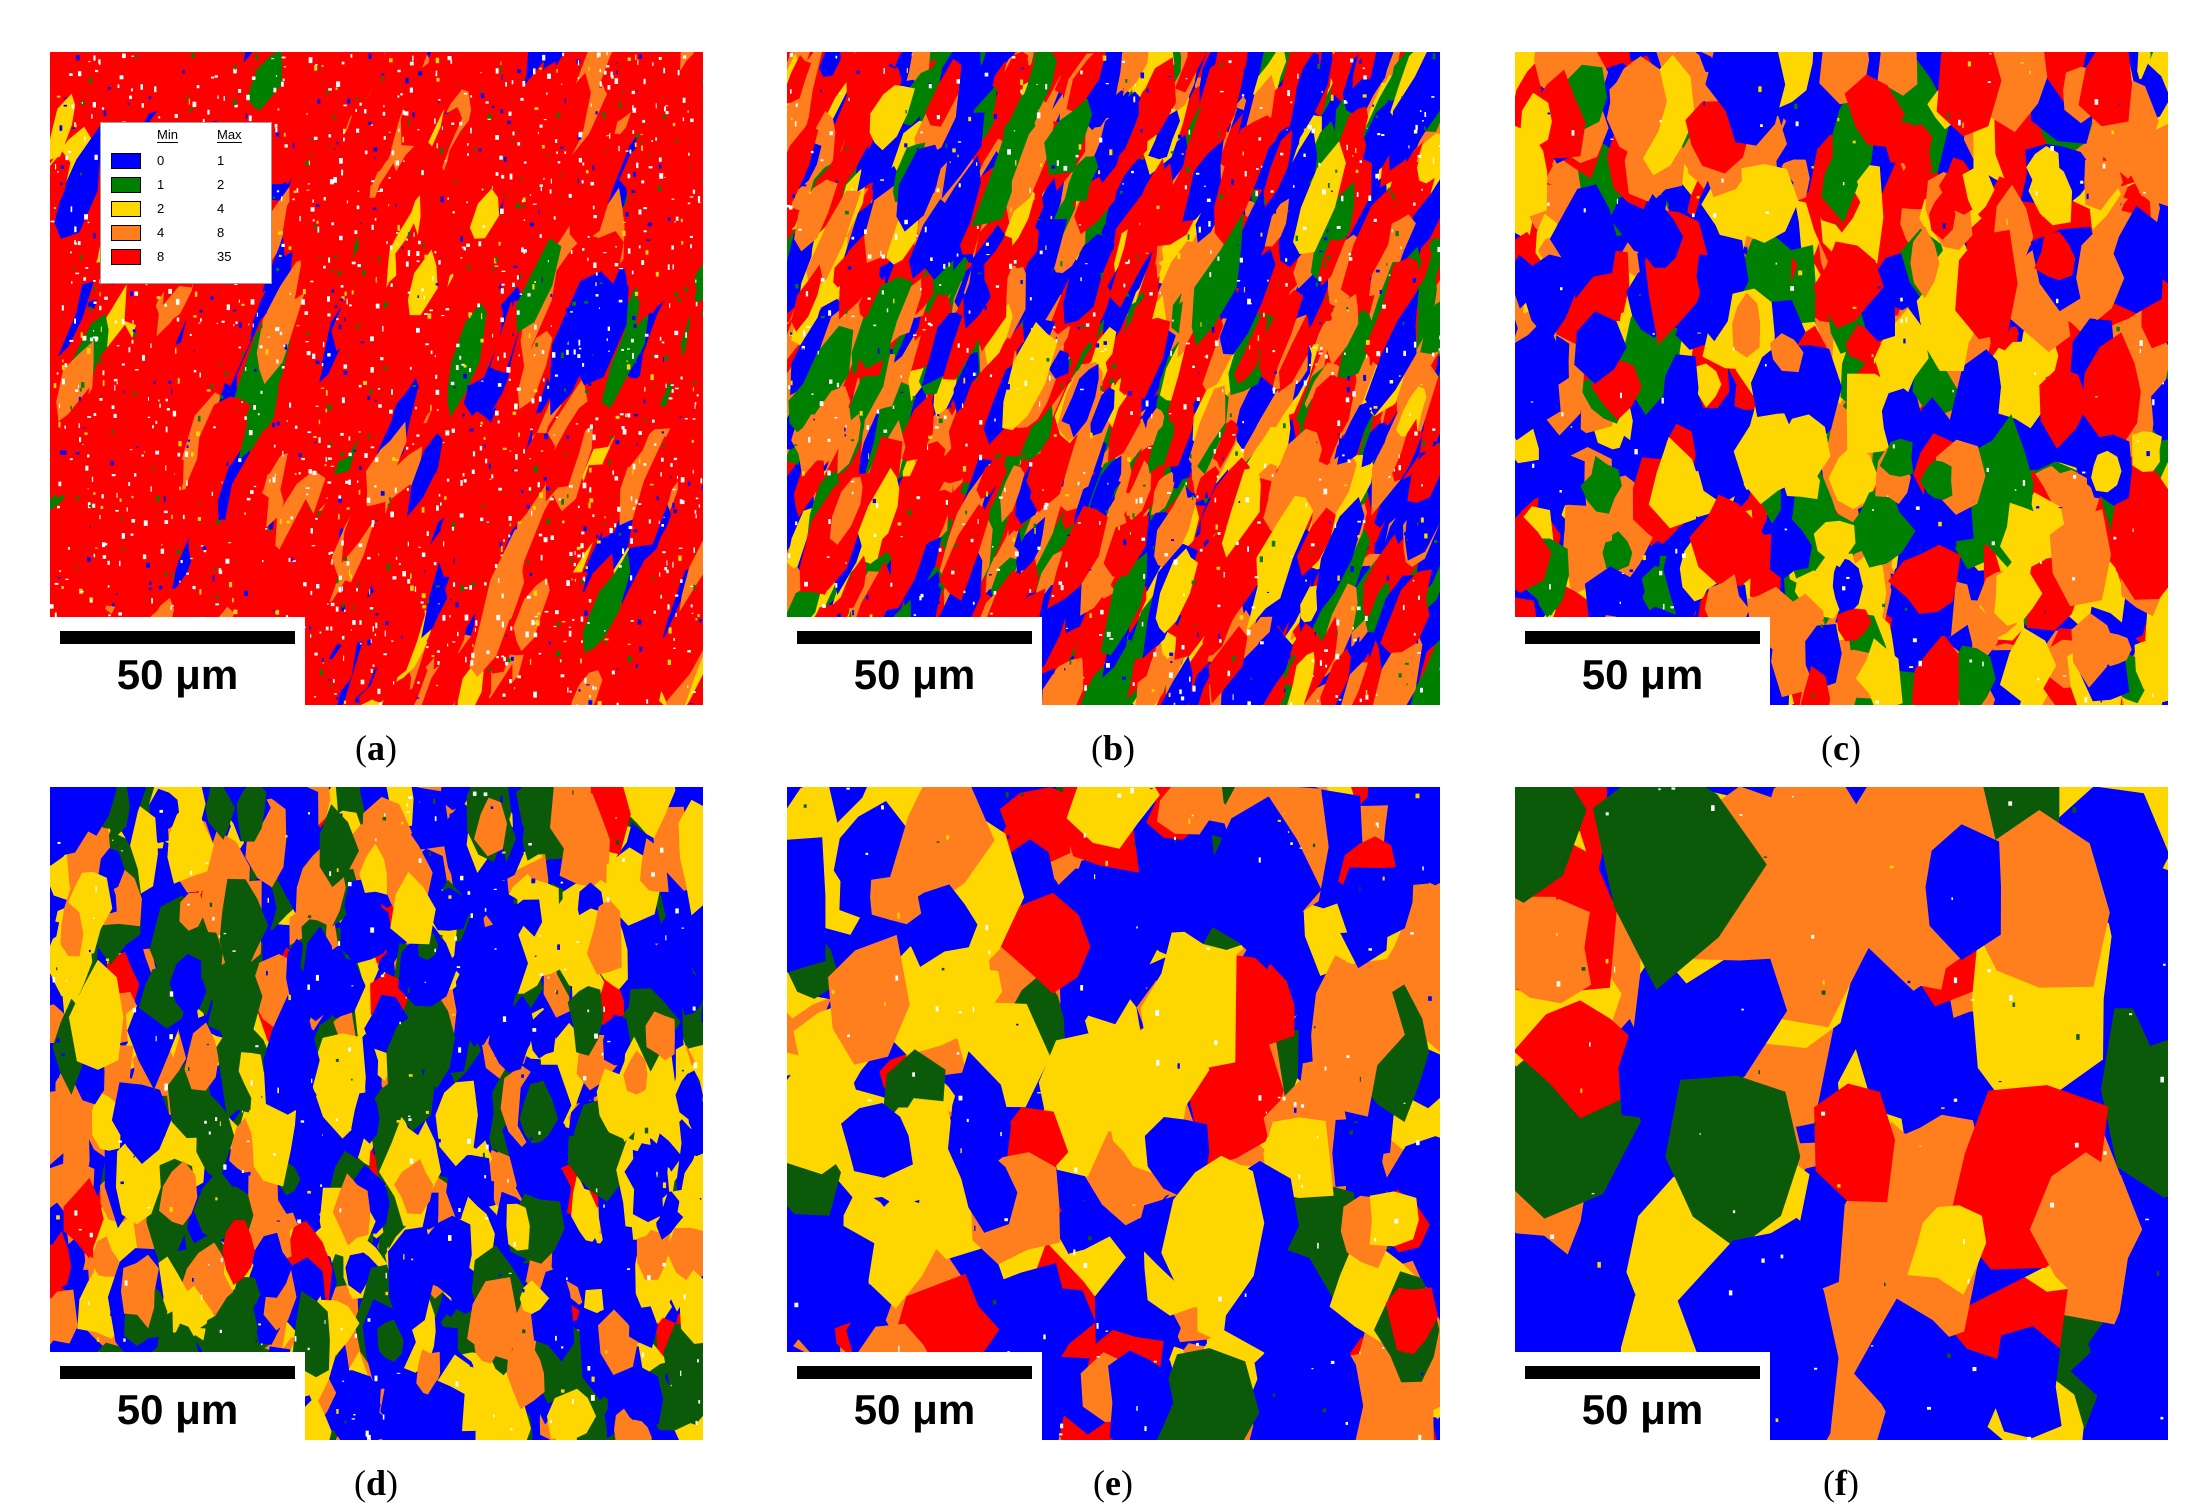  I want to click on legend-row: 2 4, so click(186, 209).